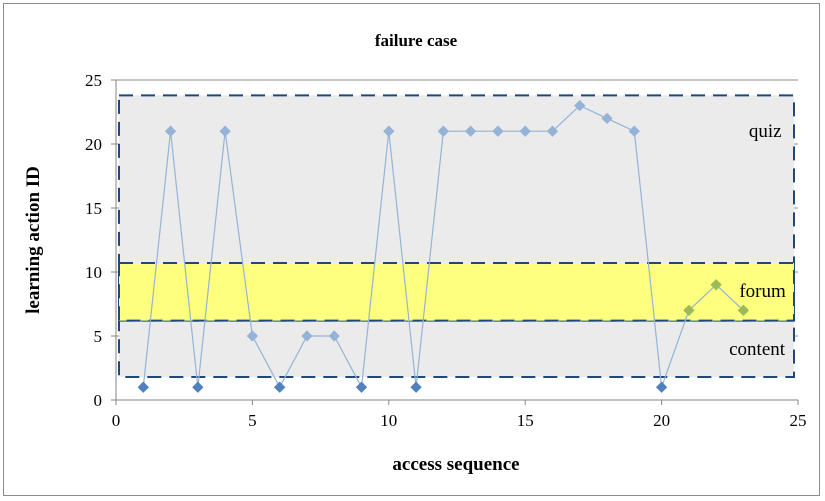  What do you see at coordinates (93, 144) in the screenshot?
I see `y-tick-label: 20` at bounding box center [93, 144].